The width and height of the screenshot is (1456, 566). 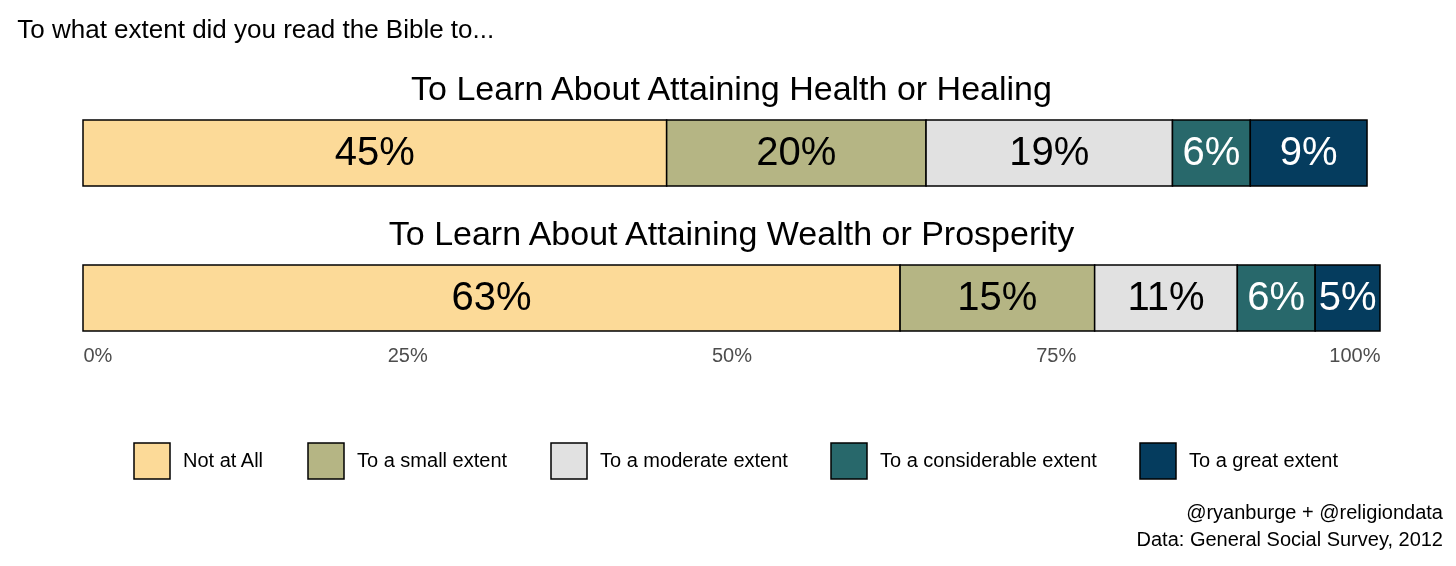 What do you see at coordinates (98, 354) in the screenshot?
I see `x-tick-label: 0%` at bounding box center [98, 354].